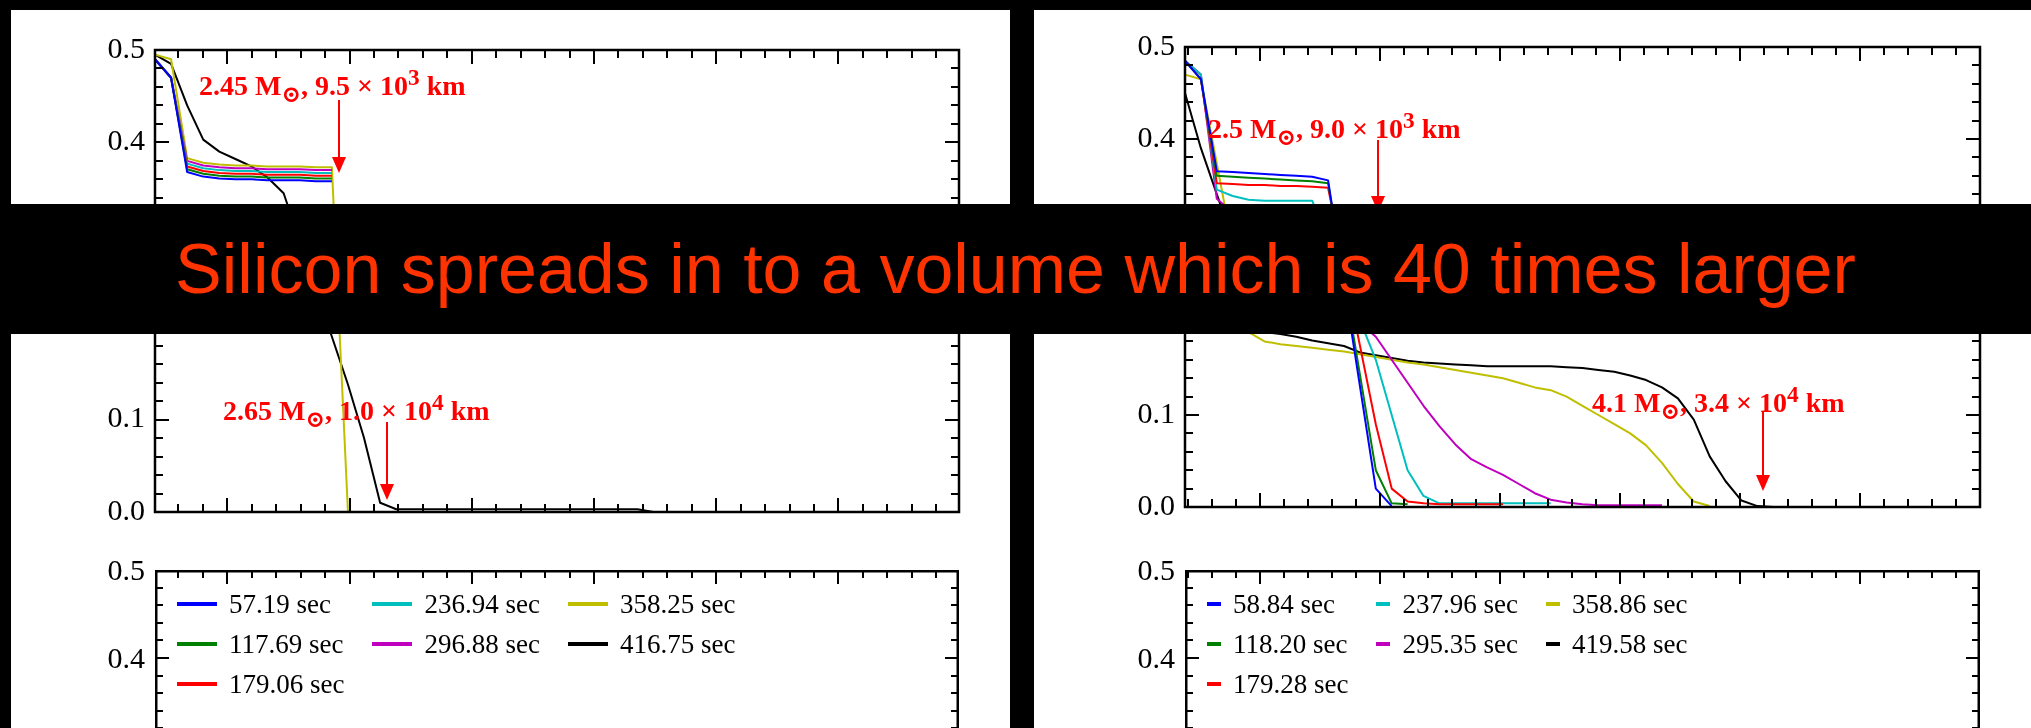 The width and height of the screenshot is (2031, 728). What do you see at coordinates (287, 684) in the screenshot?
I see `legend-label: 179.06 sec` at bounding box center [287, 684].